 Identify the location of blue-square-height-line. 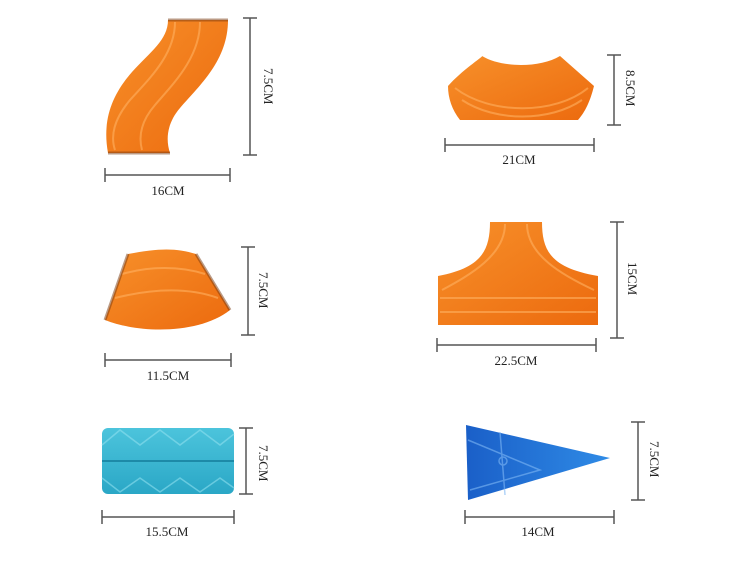
(246, 461).